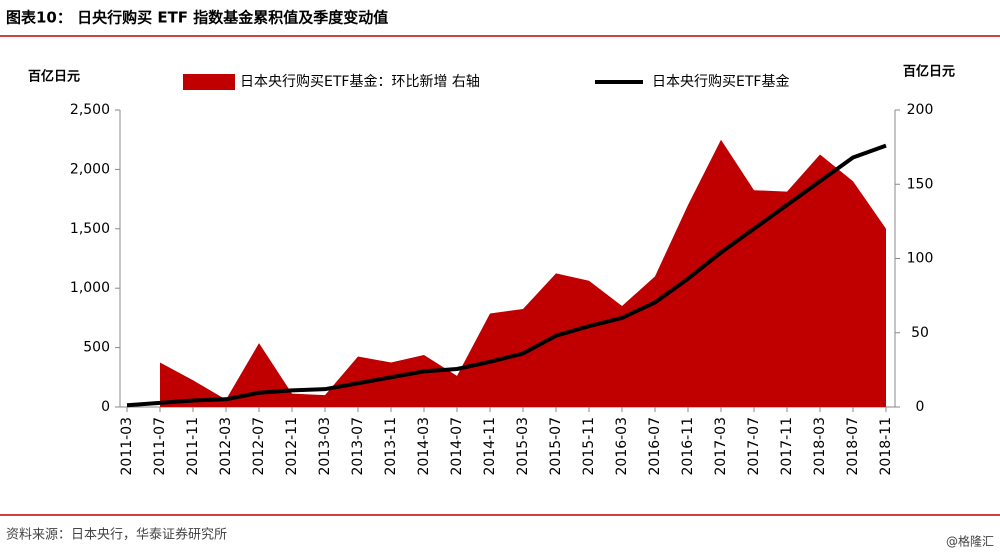 The image size is (1000, 556). I want to click on x-tick-label: 2017-11, so click(787, 446).